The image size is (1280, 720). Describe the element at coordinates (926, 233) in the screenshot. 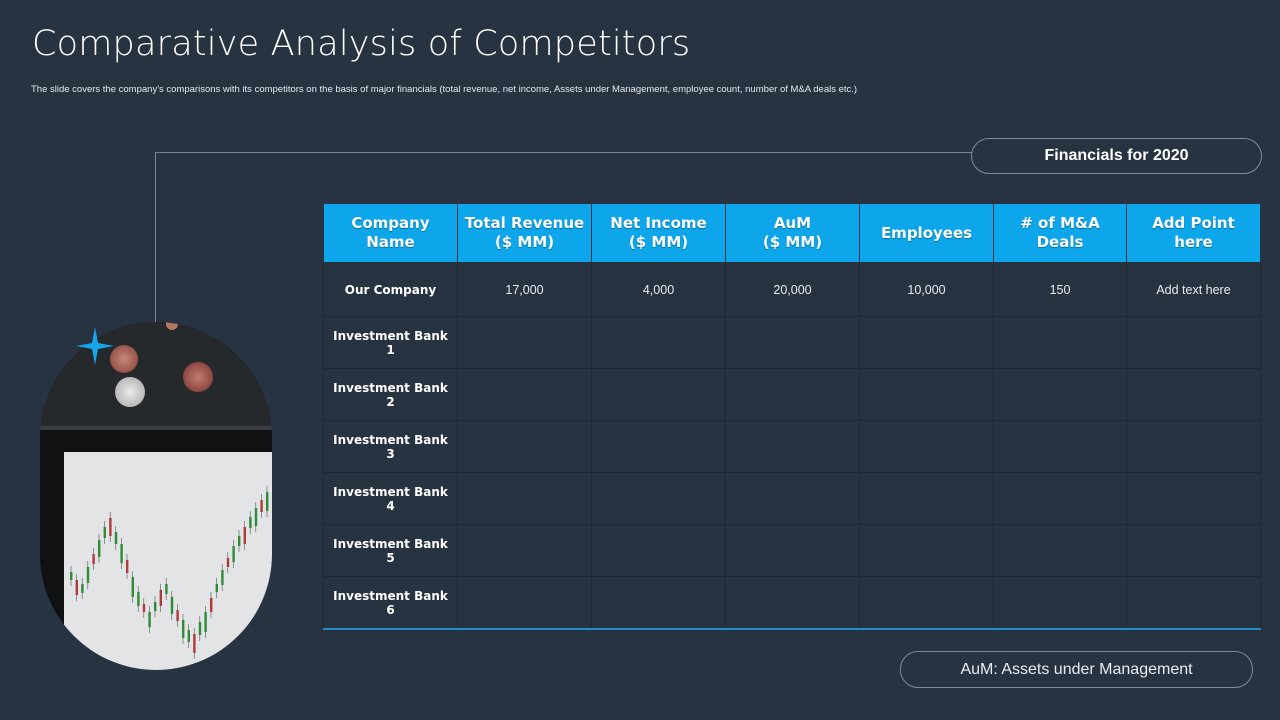

I see `header-employees: Employees` at that location.